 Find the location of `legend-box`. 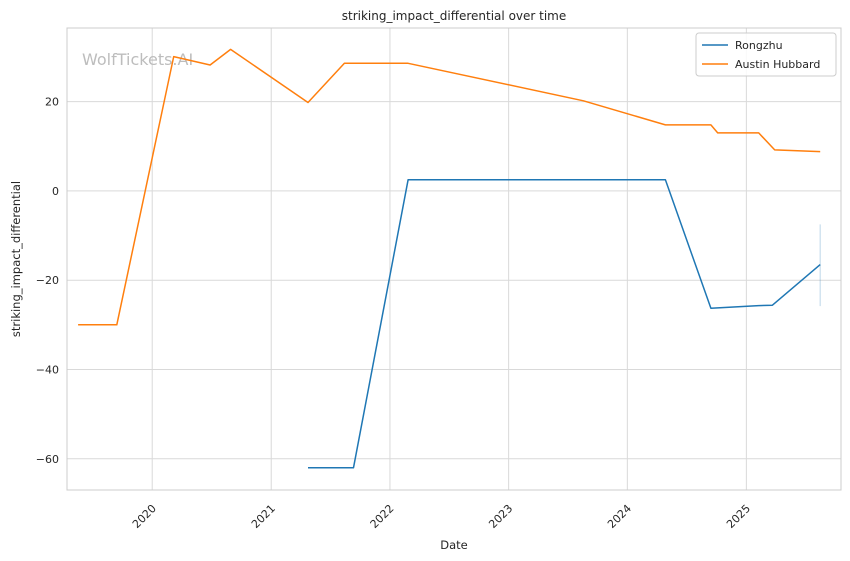

legend-box is located at coordinates (766, 54).